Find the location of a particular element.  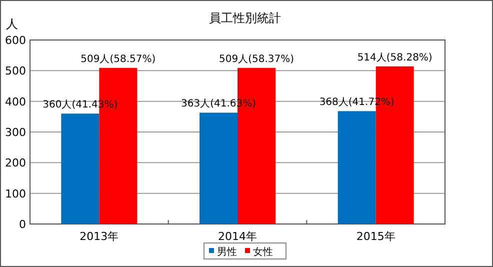

value-label: 509人(58.57%) is located at coordinates (118, 59).